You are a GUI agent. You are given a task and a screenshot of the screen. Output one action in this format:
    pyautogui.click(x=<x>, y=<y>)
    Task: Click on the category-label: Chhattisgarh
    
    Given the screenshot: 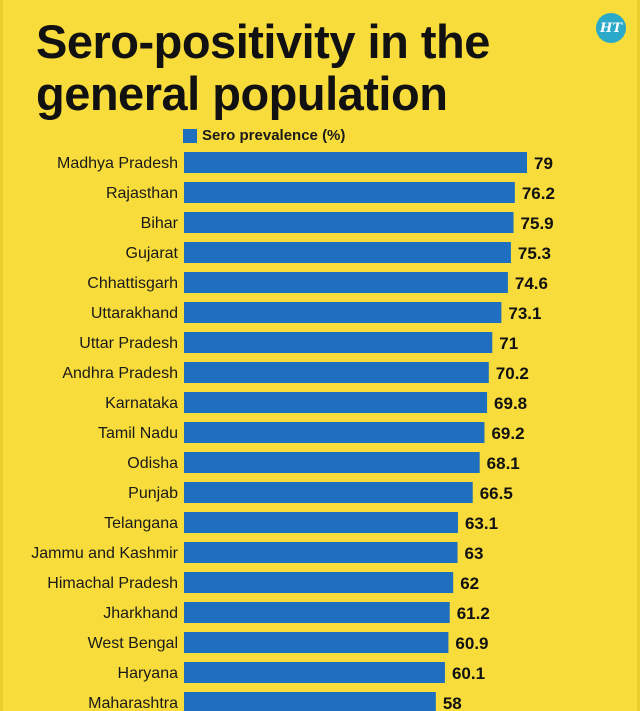 What is the action you would take?
    pyautogui.click(x=132, y=283)
    